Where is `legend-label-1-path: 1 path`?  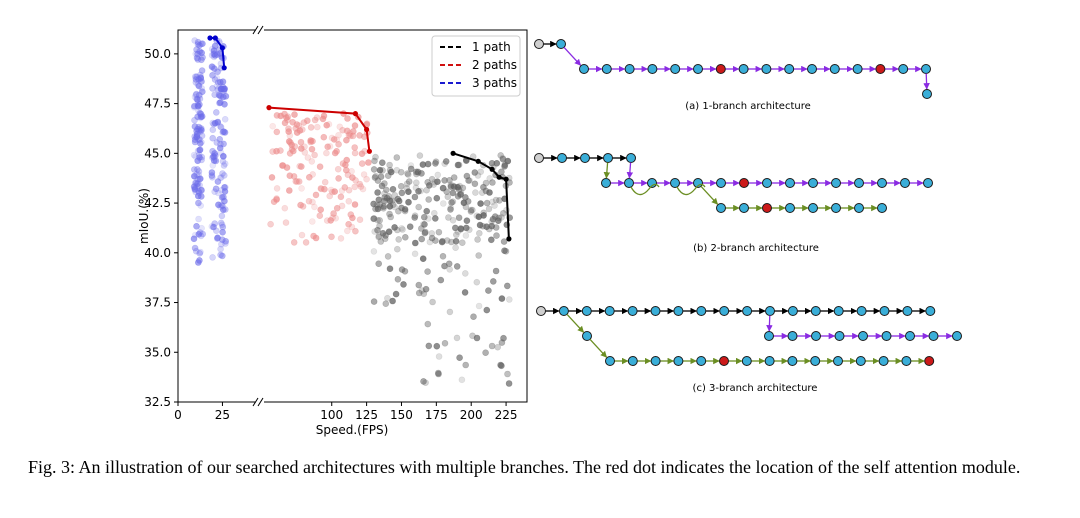 legend-label-1-path: 1 path is located at coordinates (491, 47).